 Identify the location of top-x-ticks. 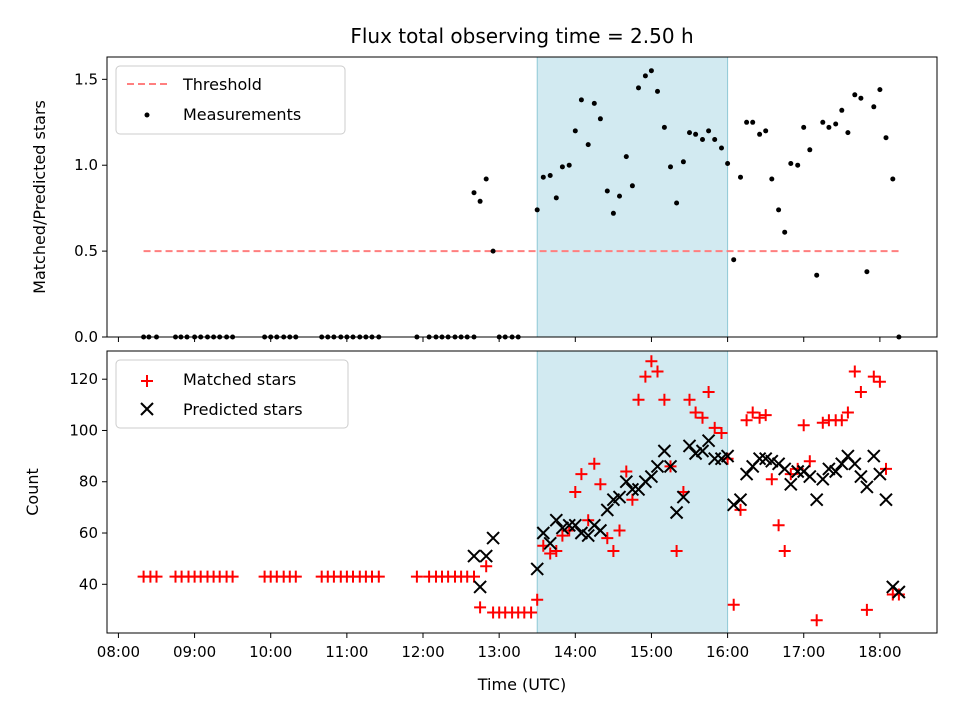
(499, 339).